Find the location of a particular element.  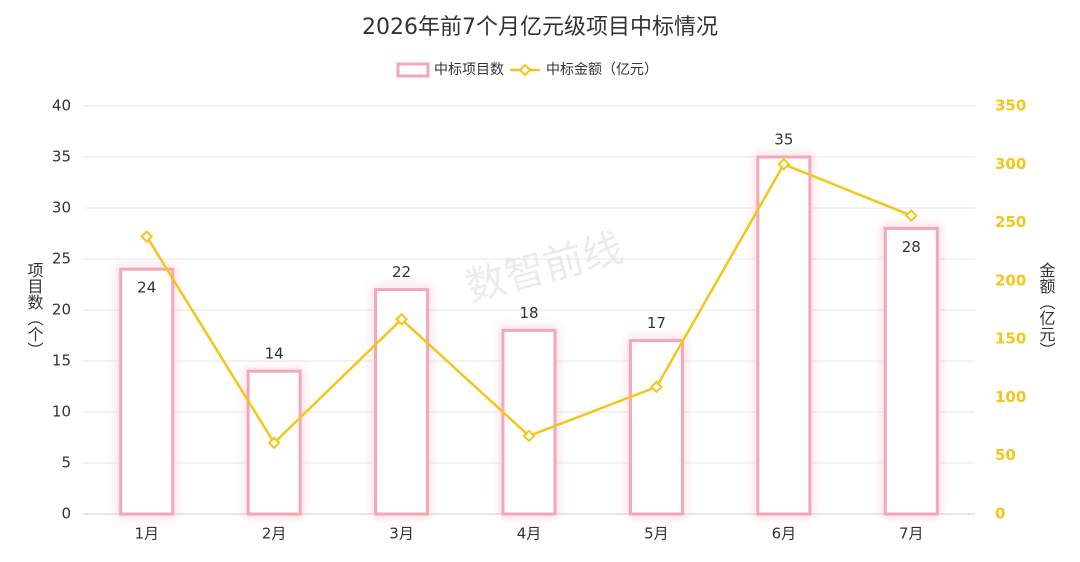

y-tick-label: 15 is located at coordinates (61, 361).